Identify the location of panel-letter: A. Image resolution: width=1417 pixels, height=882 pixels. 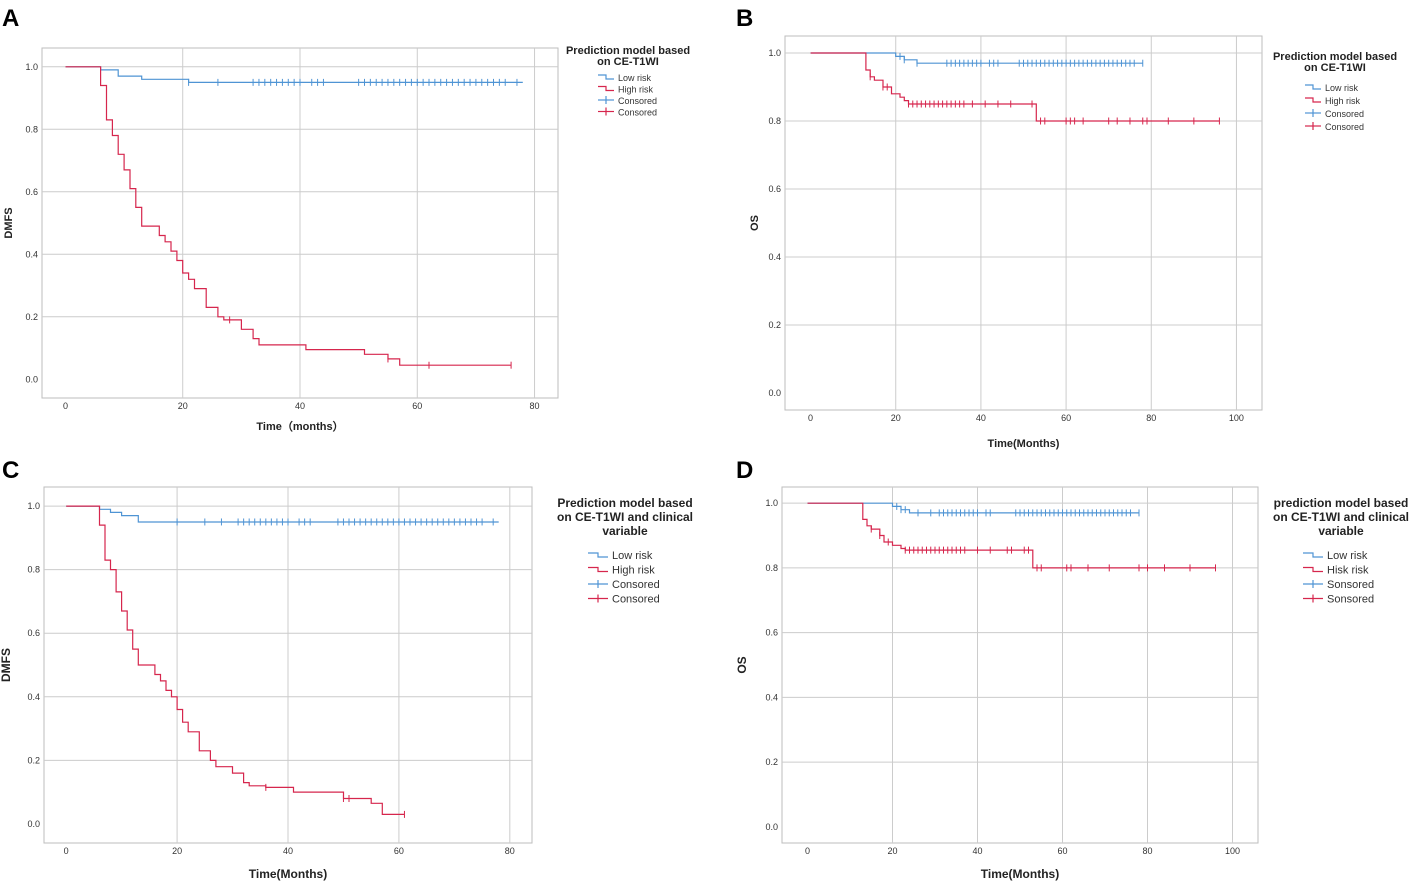
(10, 18).